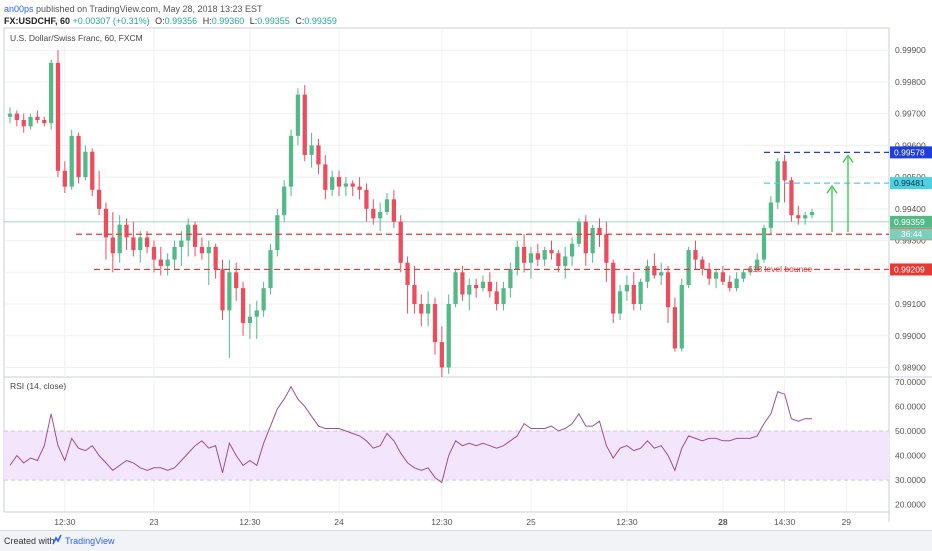  What do you see at coordinates (76, 38) in the screenshot?
I see `price-pane-title: U.S. Dollar/Swiss Franc, 60, FXCM` at bounding box center [76, 38].